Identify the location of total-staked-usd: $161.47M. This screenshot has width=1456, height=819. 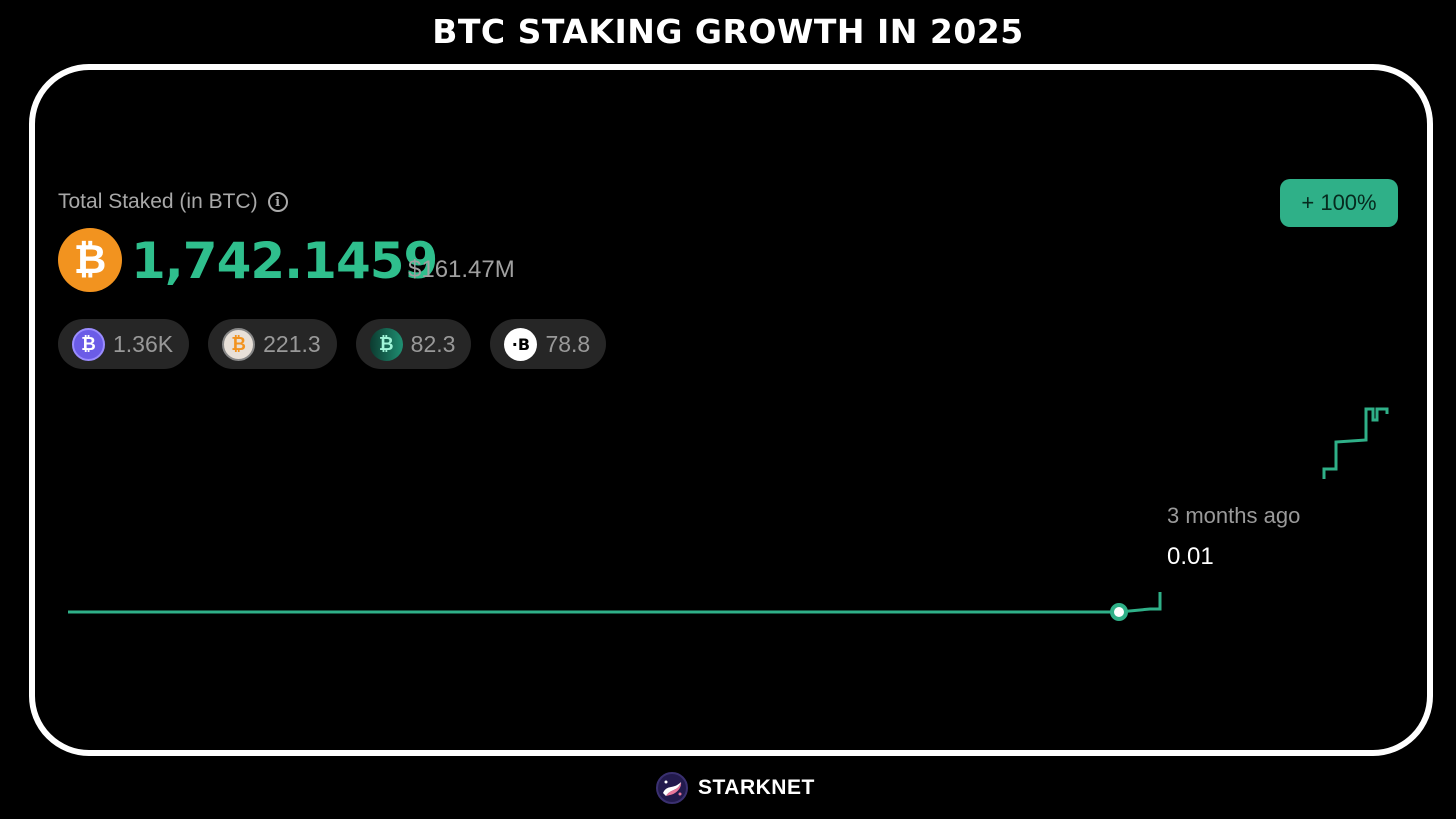
(461, 269).